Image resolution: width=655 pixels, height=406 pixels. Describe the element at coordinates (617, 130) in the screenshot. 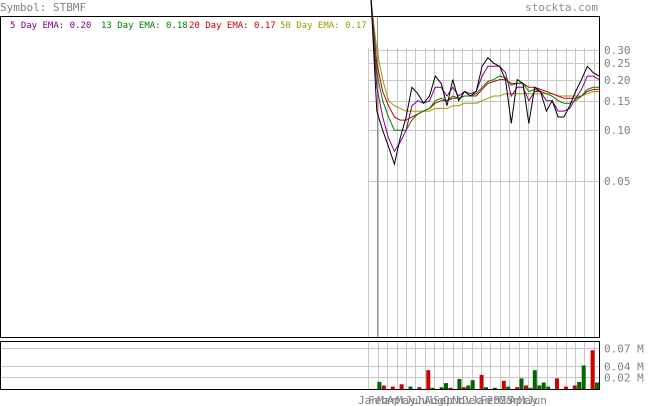

I see `price-y-label-4: 0.10` at that location.